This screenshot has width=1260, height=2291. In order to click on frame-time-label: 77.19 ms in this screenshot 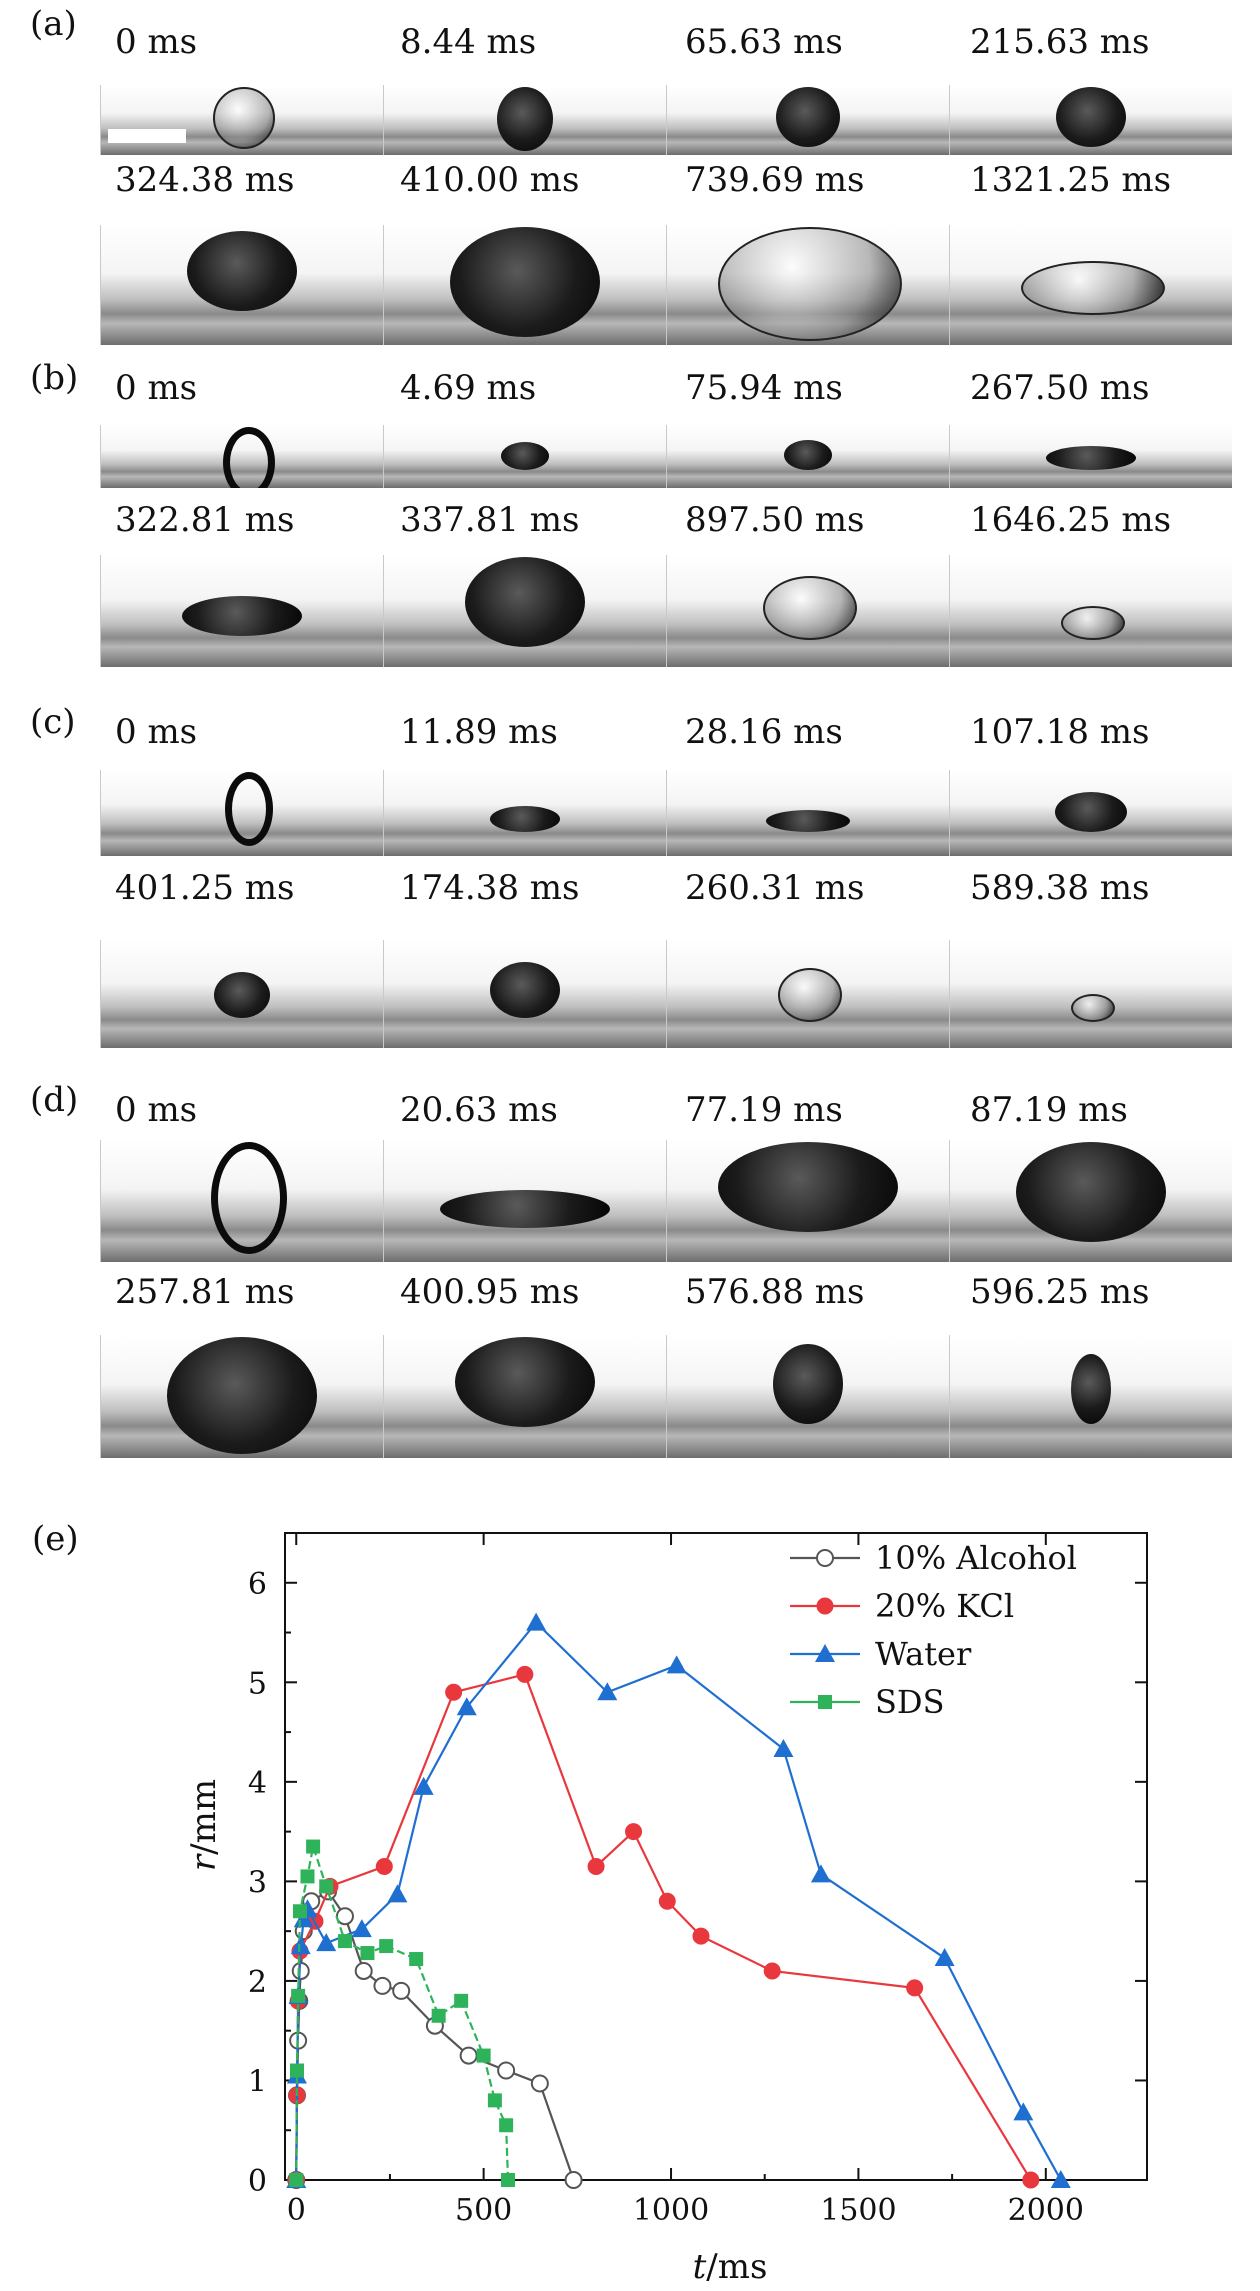, I will do `click(764, 1110)`.